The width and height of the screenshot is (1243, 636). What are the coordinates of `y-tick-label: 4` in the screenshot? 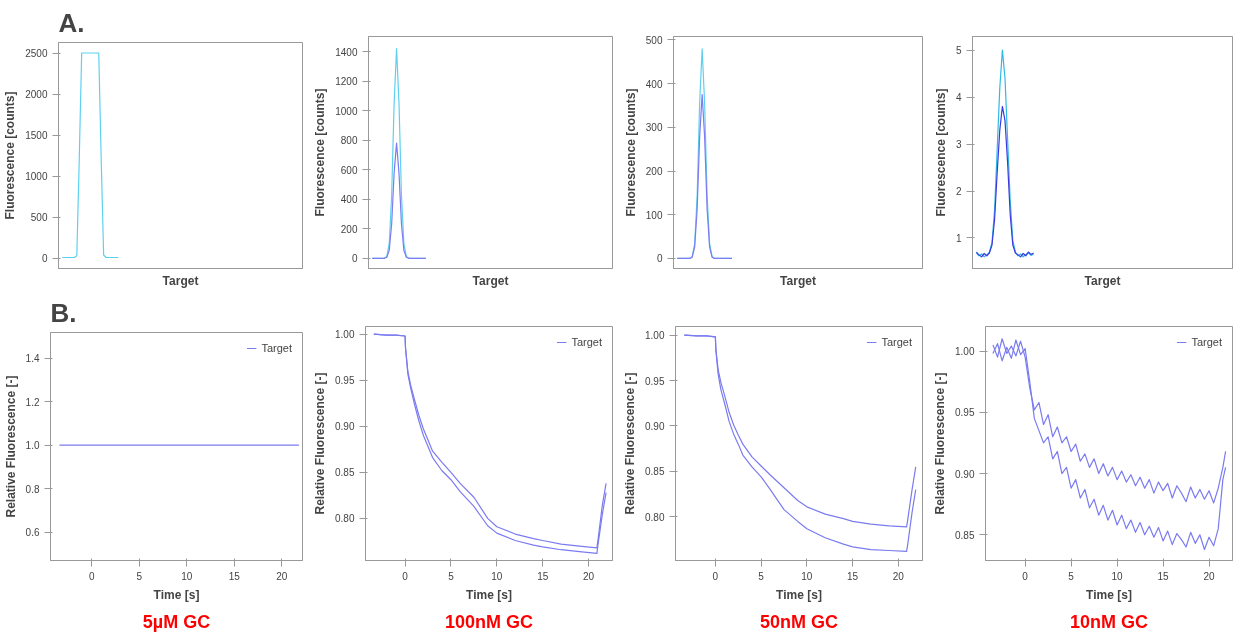 It's located at (958, 98).